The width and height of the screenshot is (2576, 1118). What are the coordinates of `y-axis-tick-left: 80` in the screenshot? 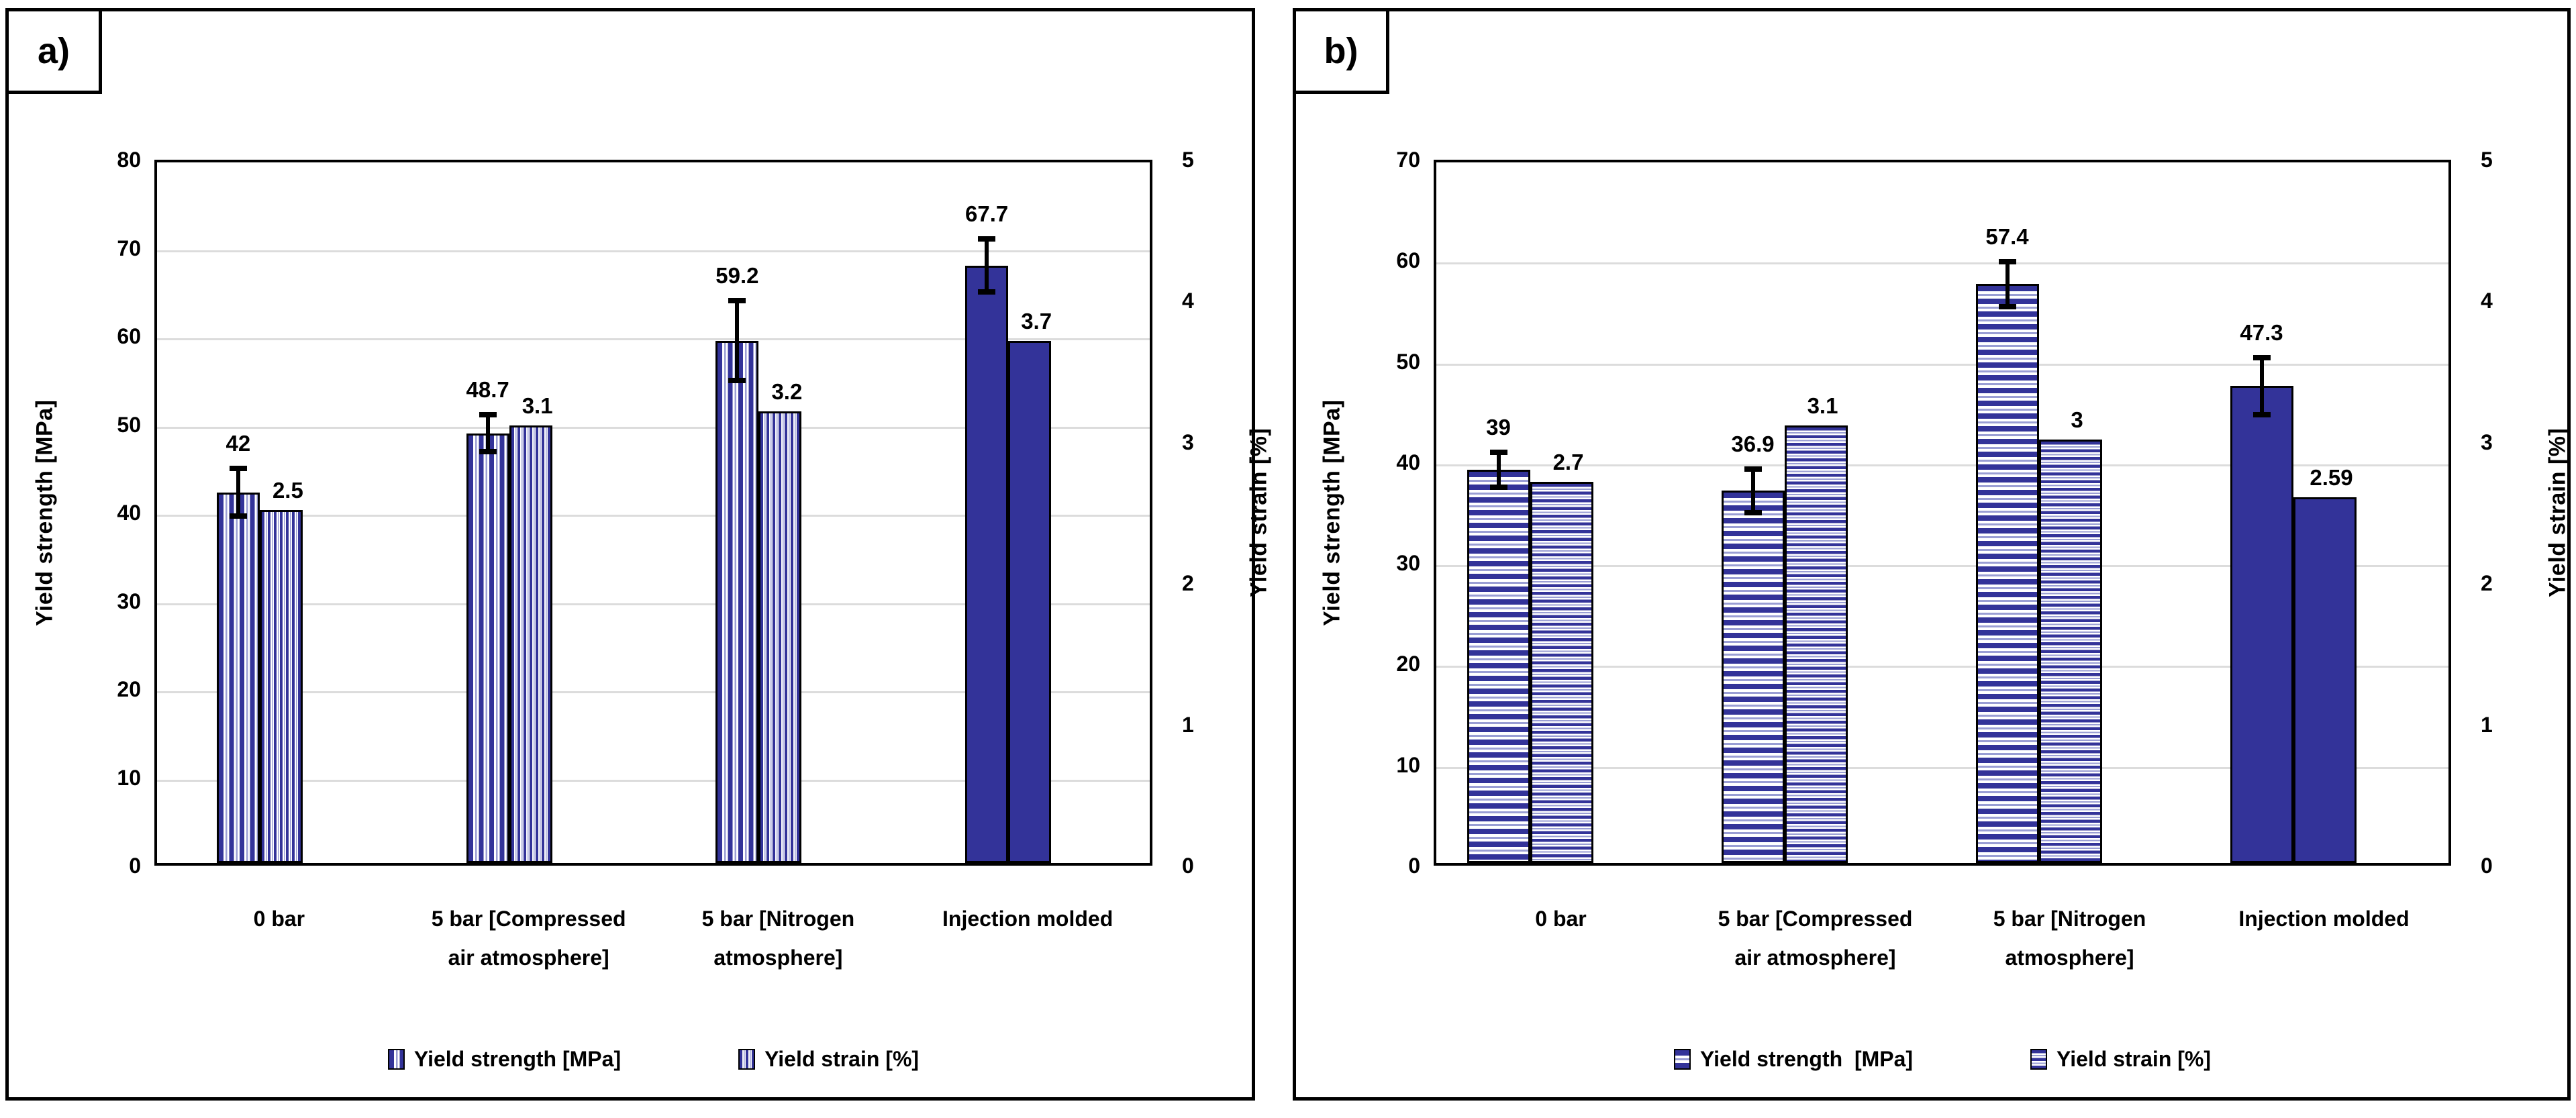 It's located at (129, 160).